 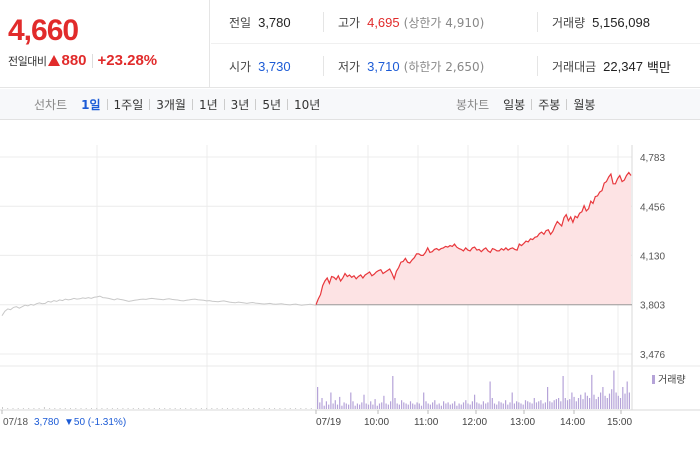 I want to click on tab-3: 1년, so click(x=208, y=105).